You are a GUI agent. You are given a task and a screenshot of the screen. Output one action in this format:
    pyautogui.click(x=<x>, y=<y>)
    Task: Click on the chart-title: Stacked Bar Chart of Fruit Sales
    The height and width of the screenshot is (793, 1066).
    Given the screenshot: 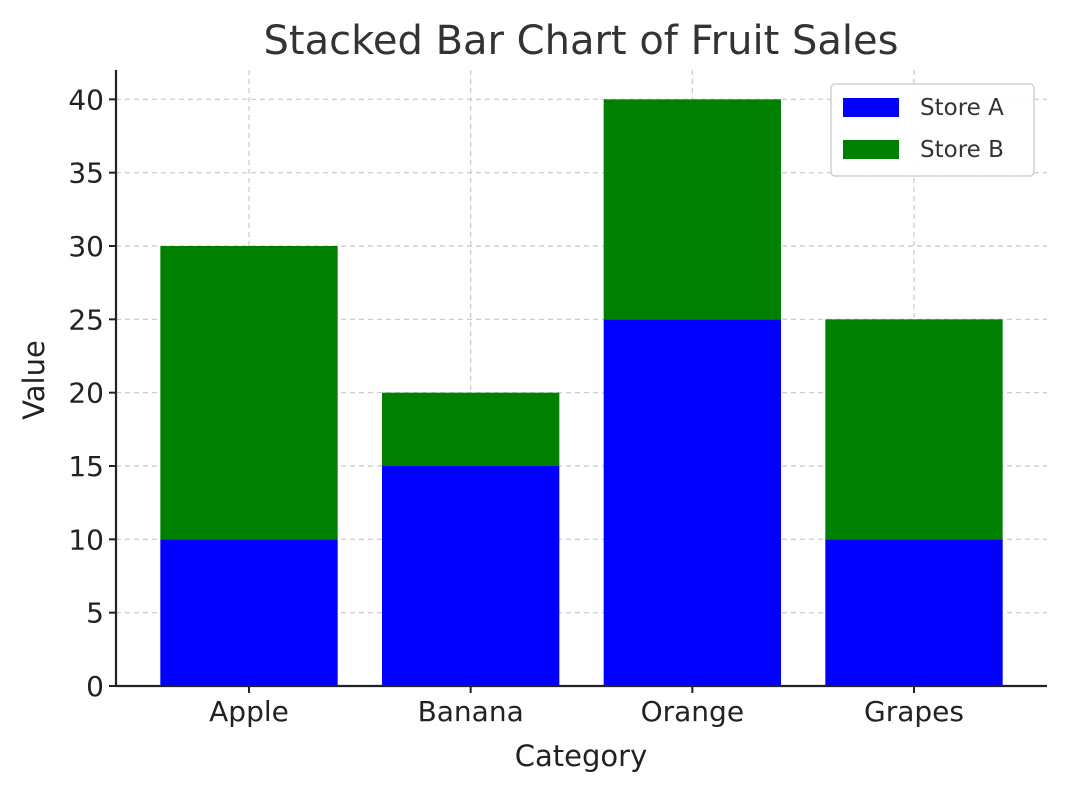 What is the action you would take?
    pyautogui.click(x=581, y=41)
    